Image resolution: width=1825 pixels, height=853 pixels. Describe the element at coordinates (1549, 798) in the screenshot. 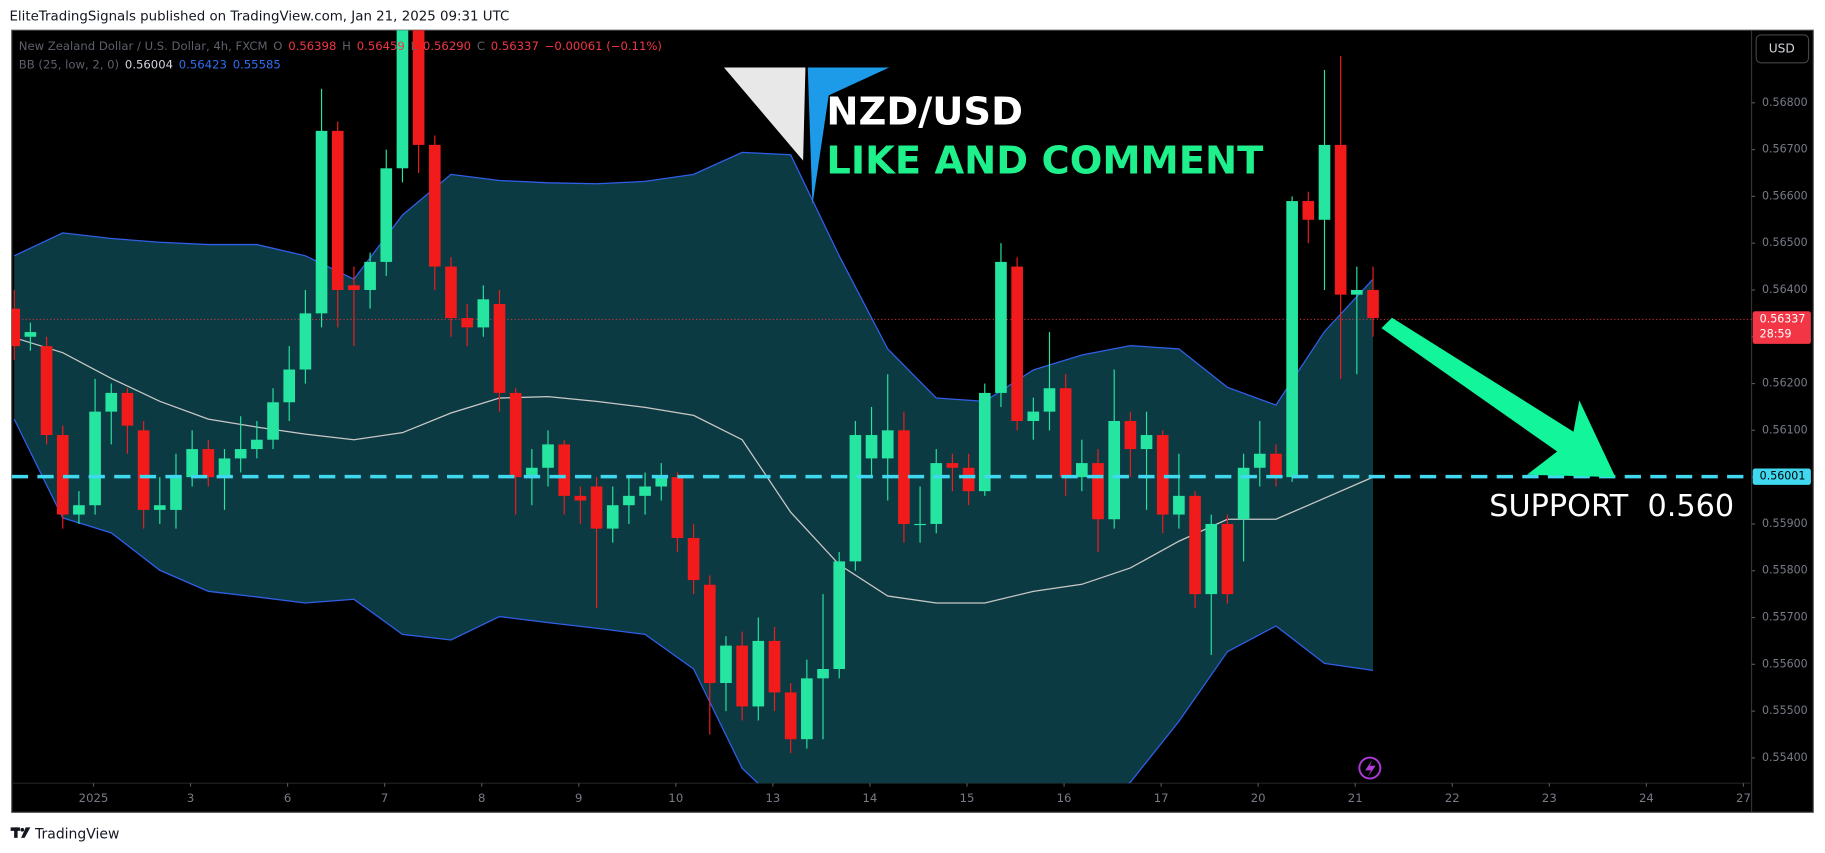

I see `x-tick-label: 23` at that location.